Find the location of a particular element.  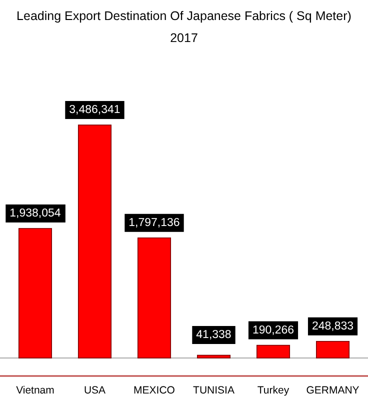

data-label: 3,486,341 is located at coordinates (94, 110).